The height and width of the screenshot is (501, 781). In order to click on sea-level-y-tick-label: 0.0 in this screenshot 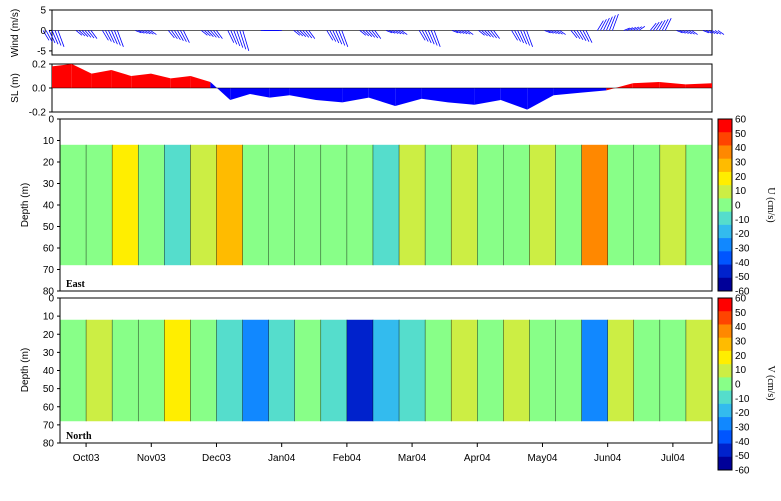, I will do `click(39, 89)`.